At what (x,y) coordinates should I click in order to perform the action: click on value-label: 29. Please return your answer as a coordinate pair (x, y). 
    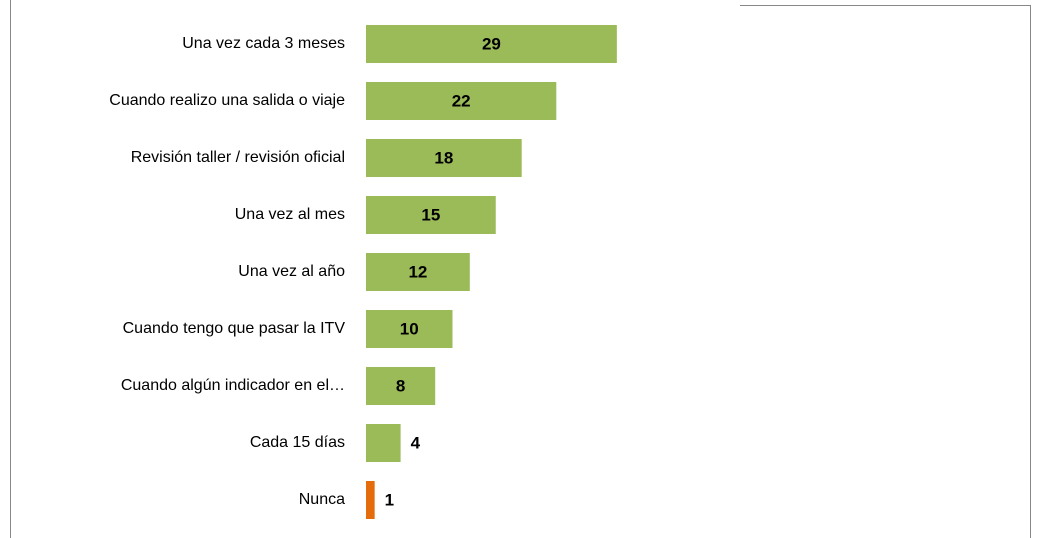
    Looking at the image, I should click on (491, 43).